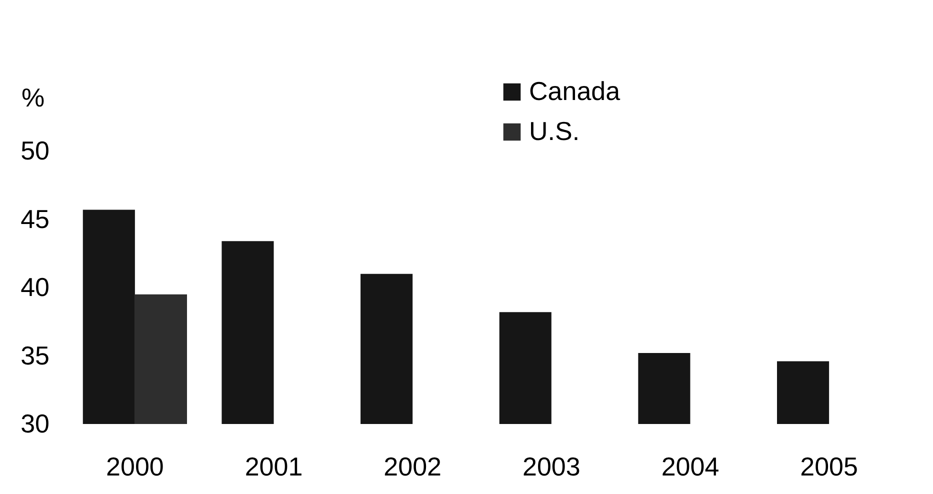 The height and width of the screenshot is (494, 933). Describe the element at coordinates (690, 467) in the screenshot. I see `x-tick-label: 2004` at that location.